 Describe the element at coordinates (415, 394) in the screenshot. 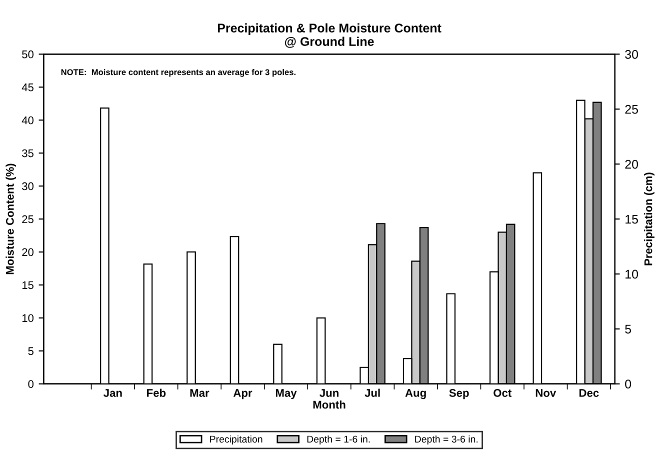

I see `x-tick-label: Aug` at that location.